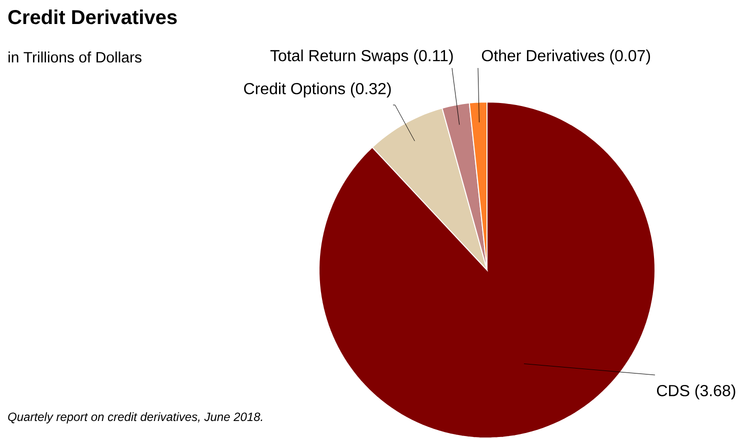 The image size is (750, 439). What do you see at coordinates (317, 90) in the screenshot?
I see `slice-label: Credit Options (0.32)` at bounding box center [317, 90].